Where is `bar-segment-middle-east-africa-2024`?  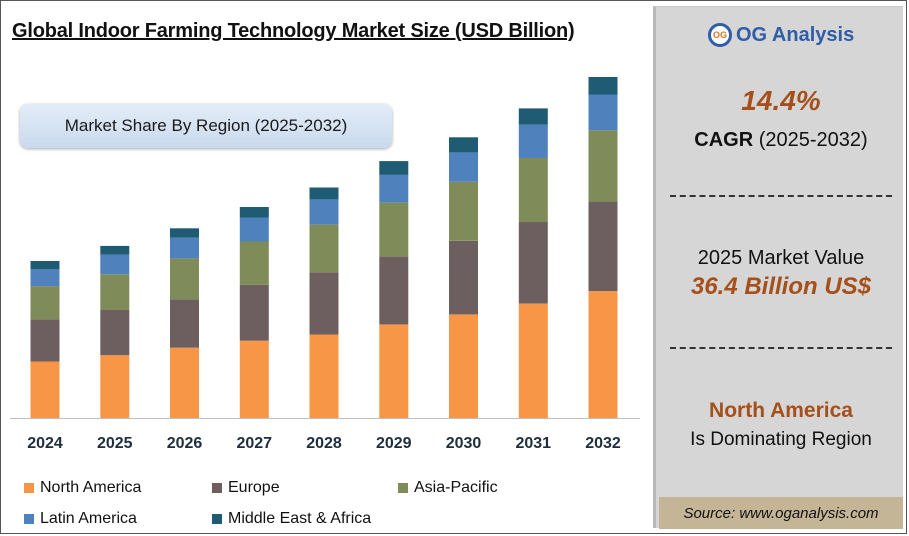 bar-segment-middle-east-africa-2024 is located at coordinates (45, 265).